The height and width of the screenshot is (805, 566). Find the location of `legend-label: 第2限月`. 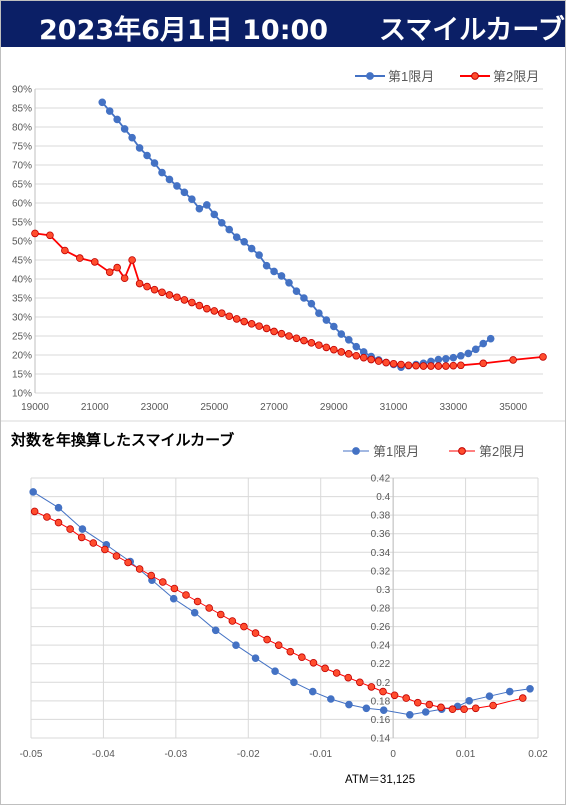

legend-label: 第2限月 is located at coordinates (502, 451).